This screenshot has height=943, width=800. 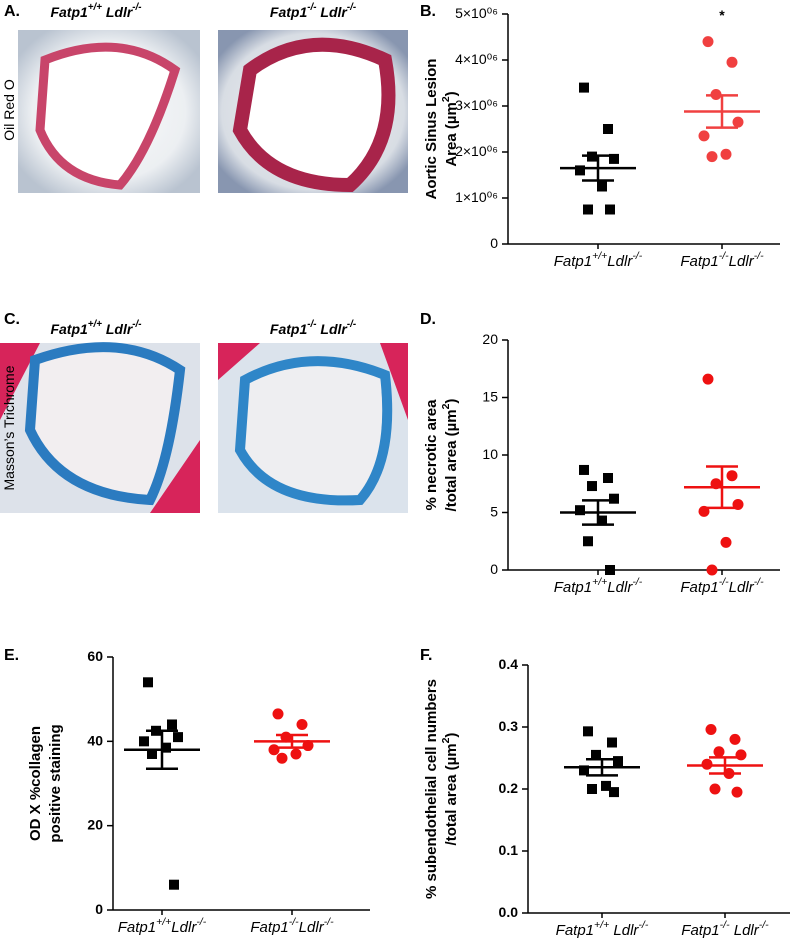 What do you see at coordinates (450, 789) in the screenshot?
I see `y-axis-label: /total area (µm2)` at bounding box center [450, 789].